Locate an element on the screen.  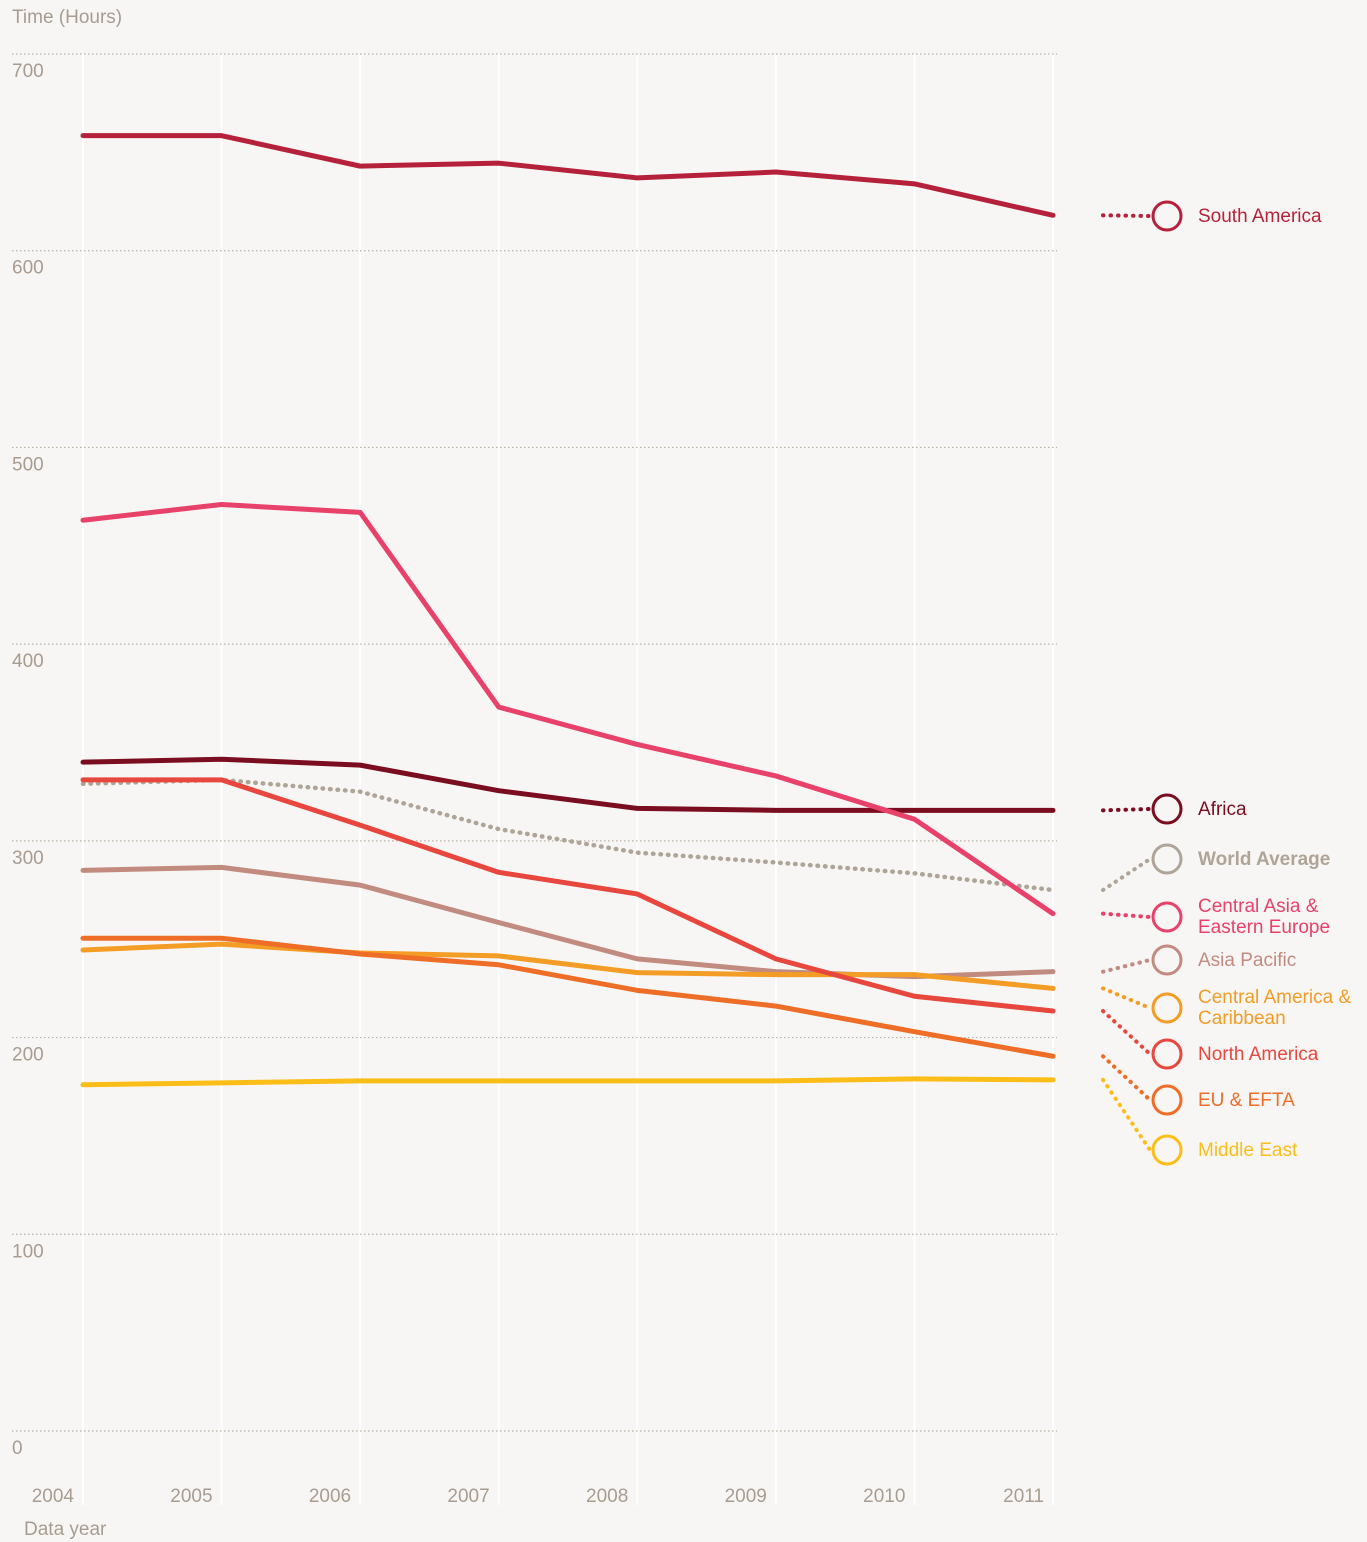
y-tick-label: 100 is located at coordinates (28, 1251).